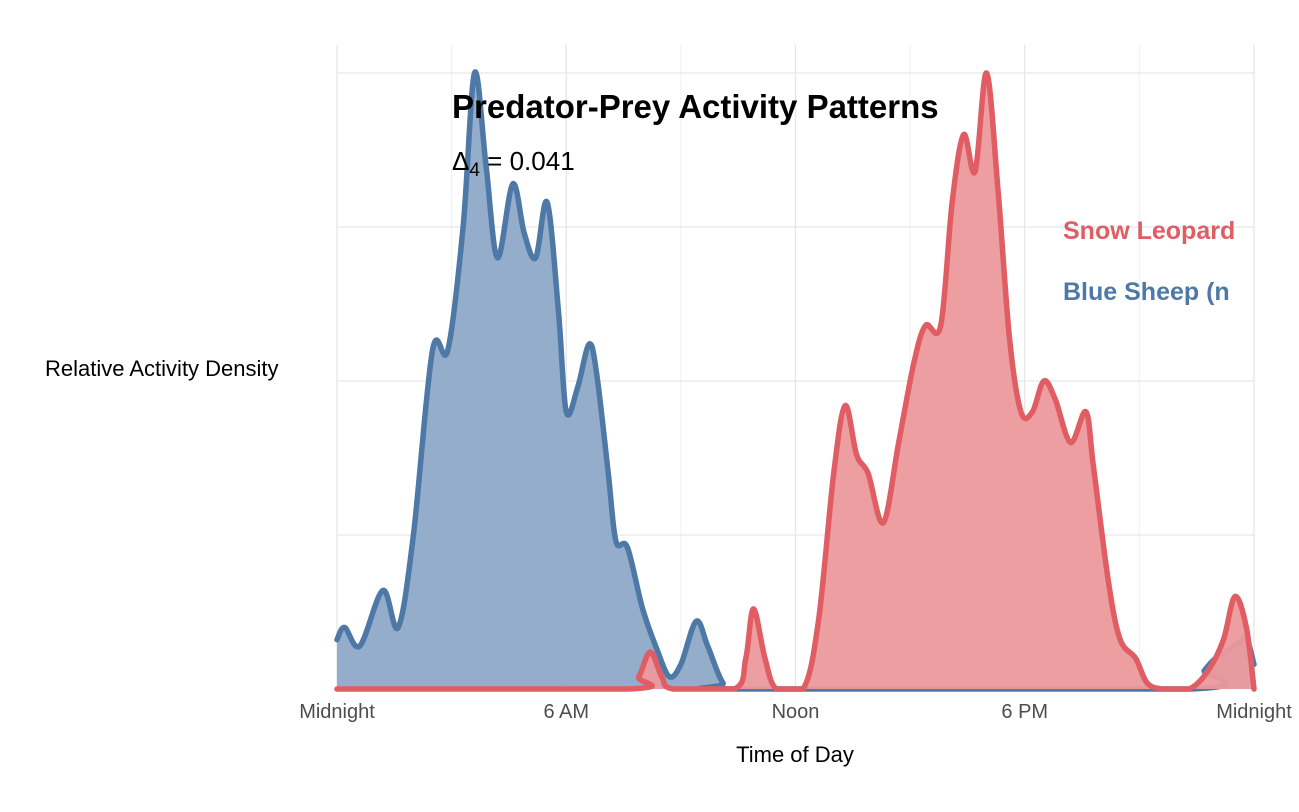 The image size is (1299, 812). I want to click on x-axis-ticks: Midnight 6 AM Noon 6 PM Midnight, so click(795, 712).